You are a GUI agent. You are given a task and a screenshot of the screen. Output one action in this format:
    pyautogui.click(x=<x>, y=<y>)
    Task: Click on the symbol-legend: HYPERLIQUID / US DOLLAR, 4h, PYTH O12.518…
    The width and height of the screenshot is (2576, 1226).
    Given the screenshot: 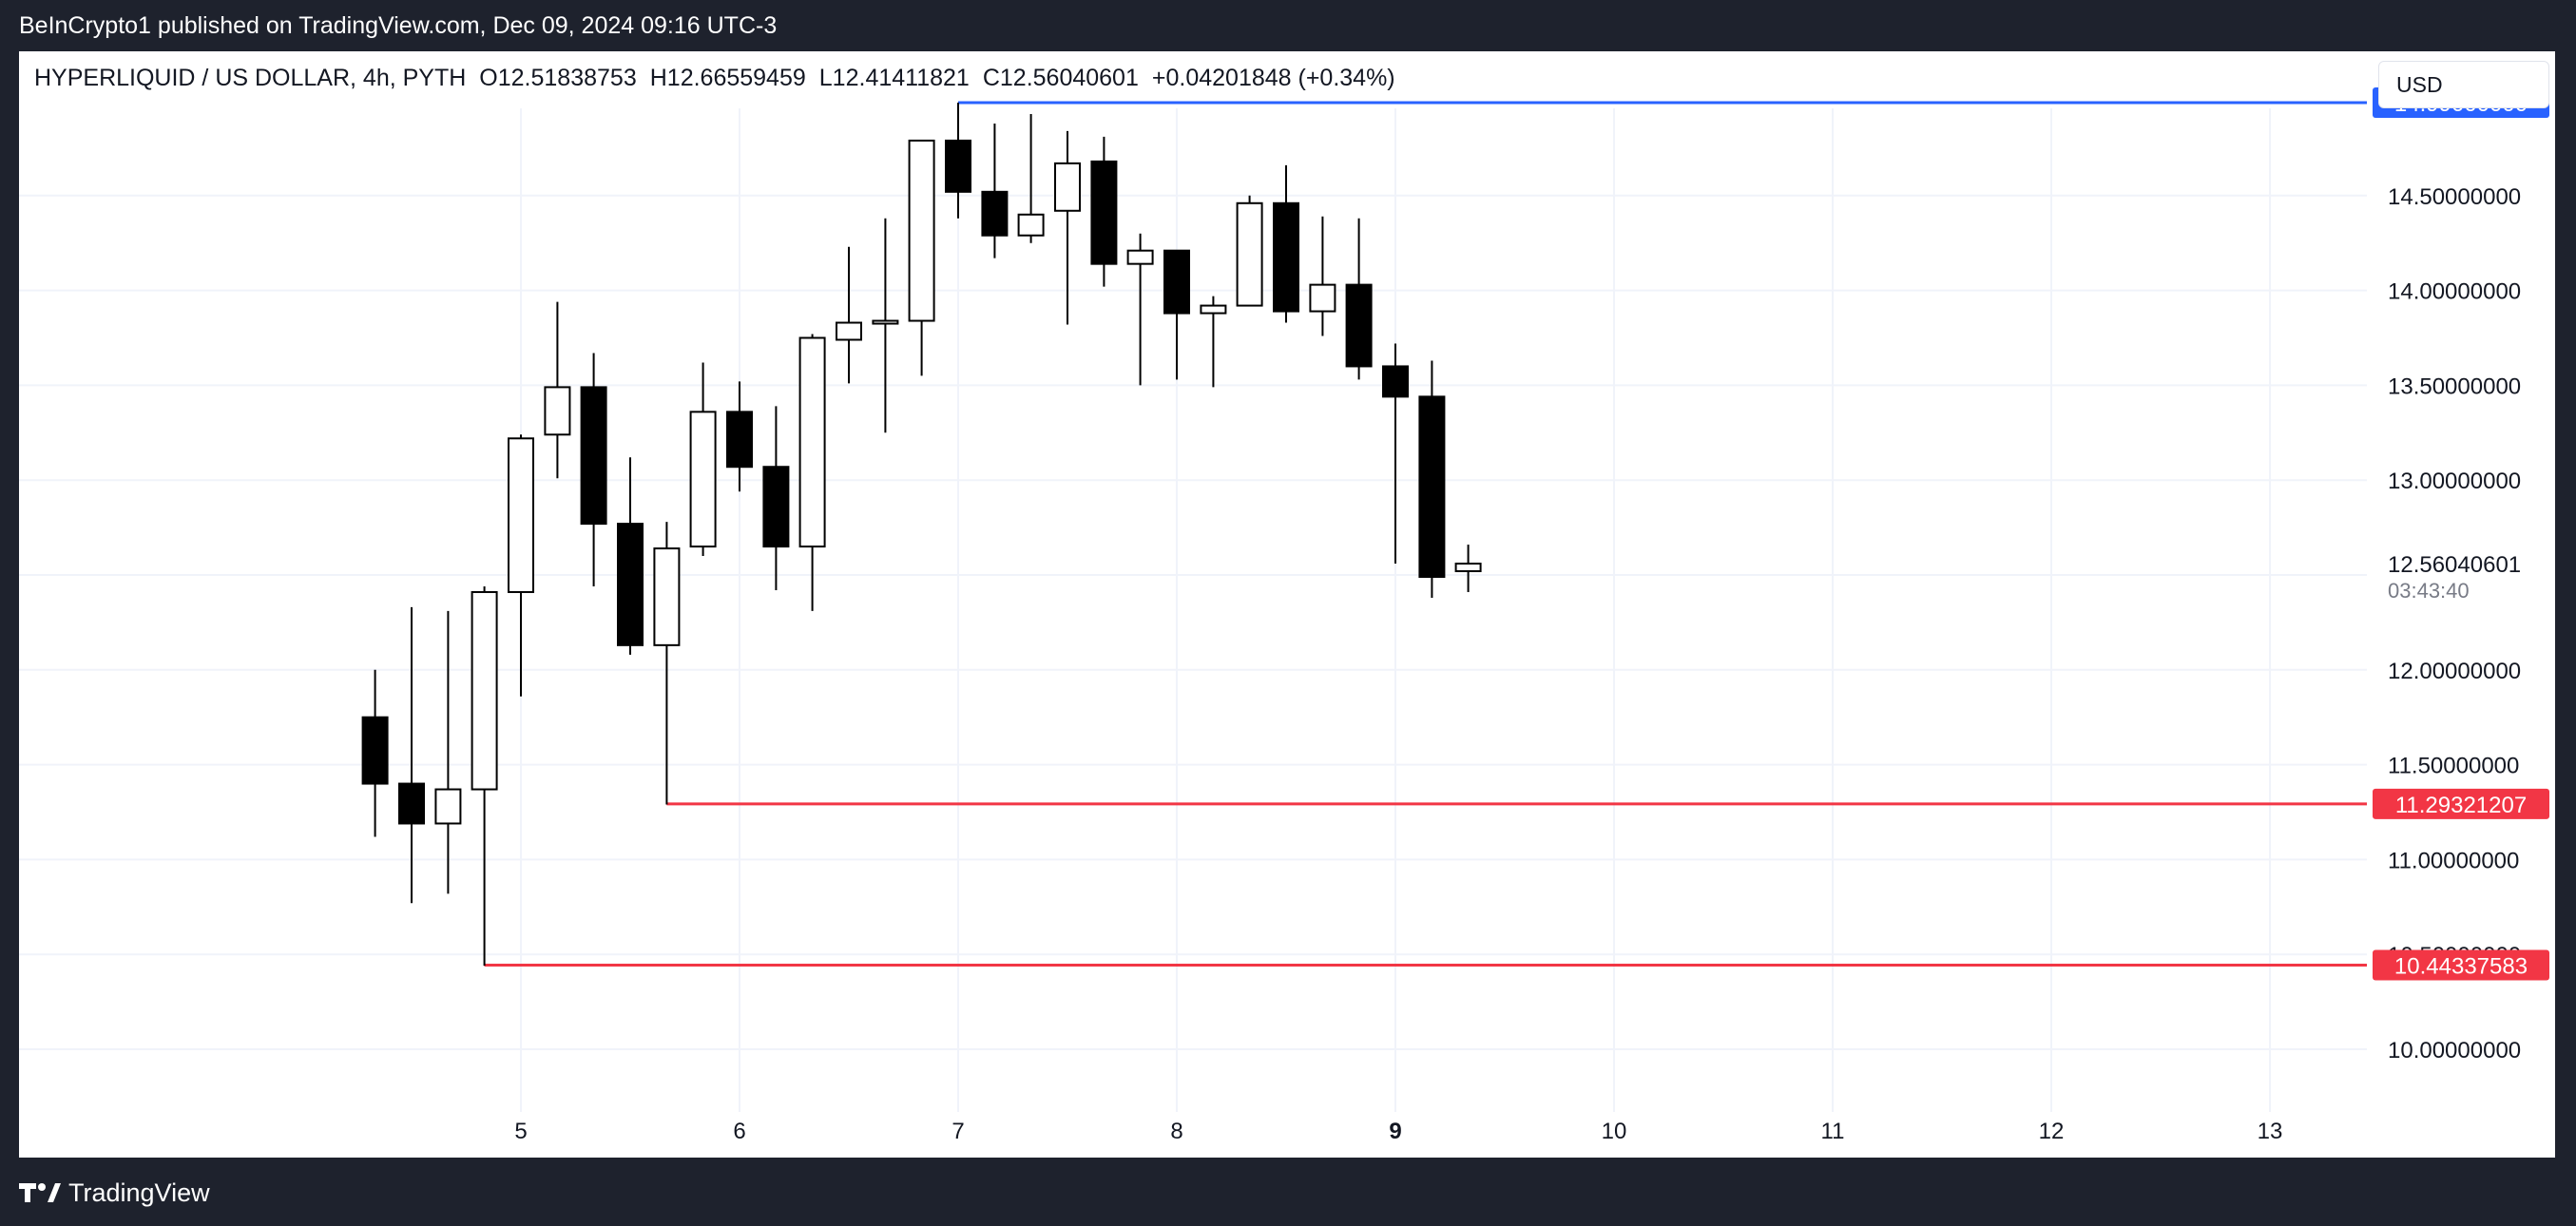 What is the action you would take?
    pyautogui.click(x=722, y=78)
    